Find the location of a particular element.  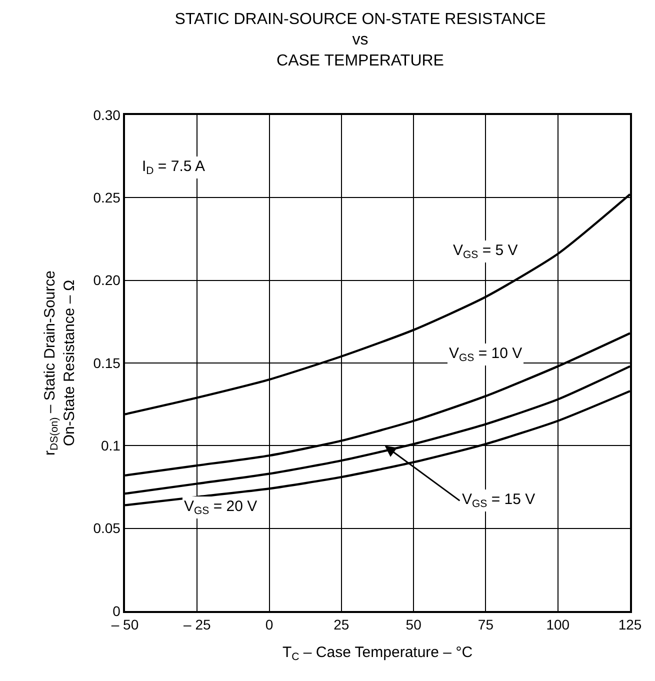

x-tick-label: 50 is located at coordinates (414, 624).